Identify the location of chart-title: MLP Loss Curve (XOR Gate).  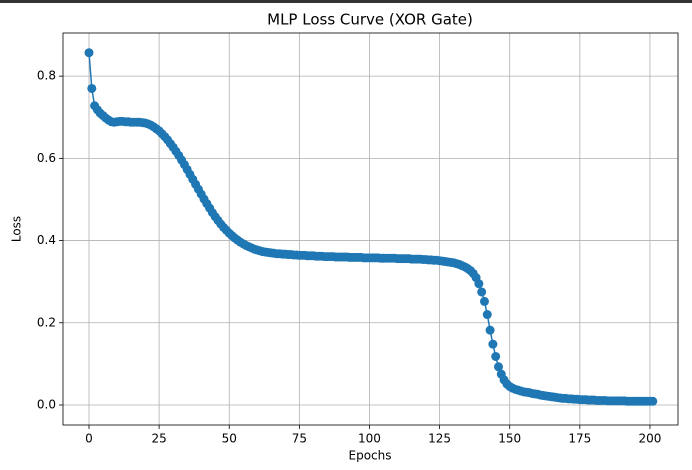
(370, 20).